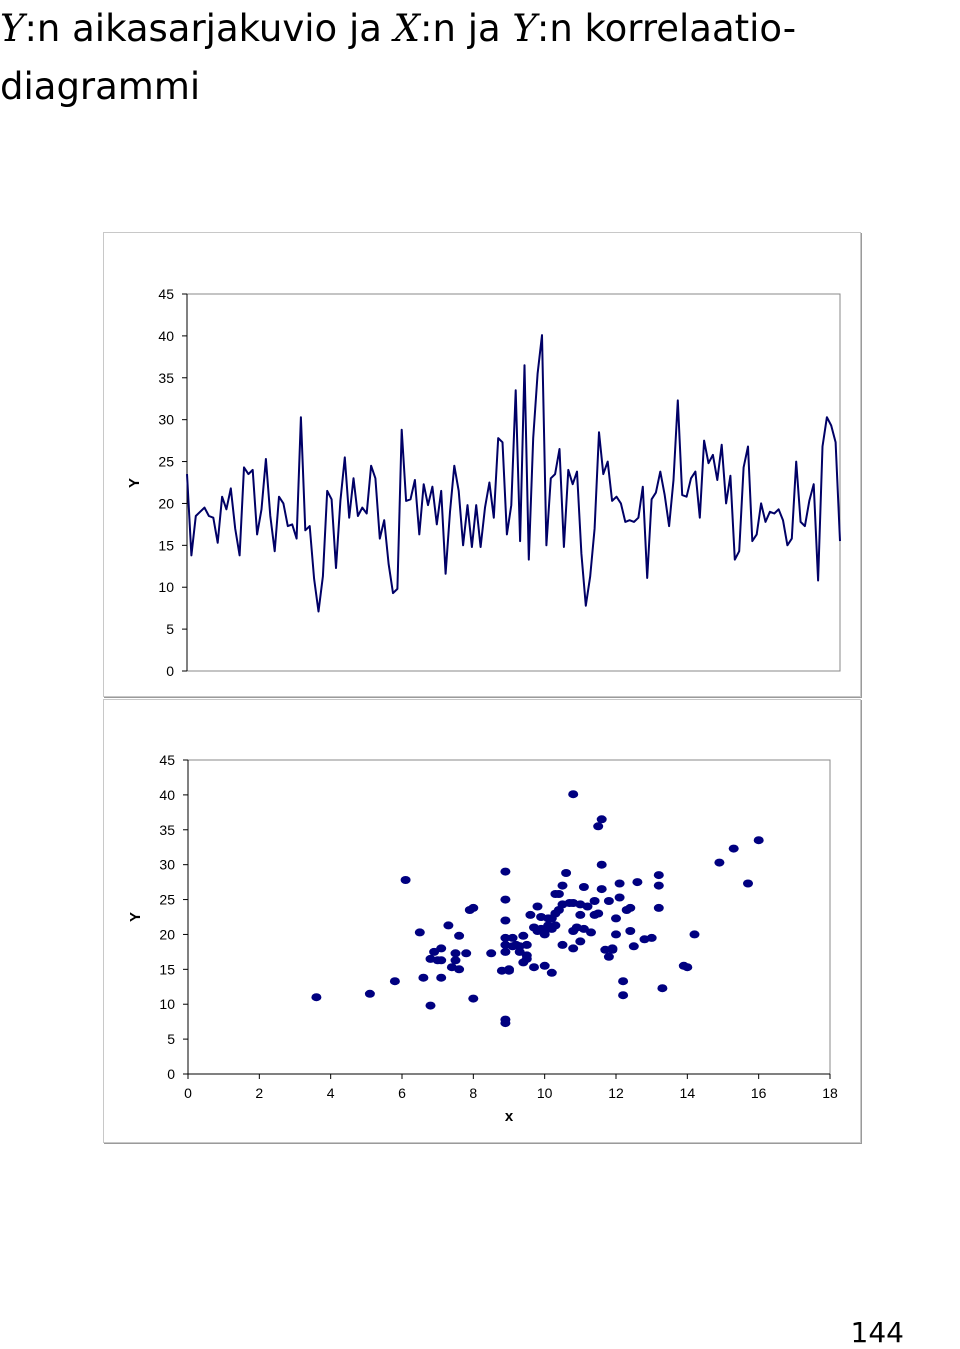  Describe the element at coordinates (545, 1093) in the screenshot. I see `x-tick-label: 10` at that location.